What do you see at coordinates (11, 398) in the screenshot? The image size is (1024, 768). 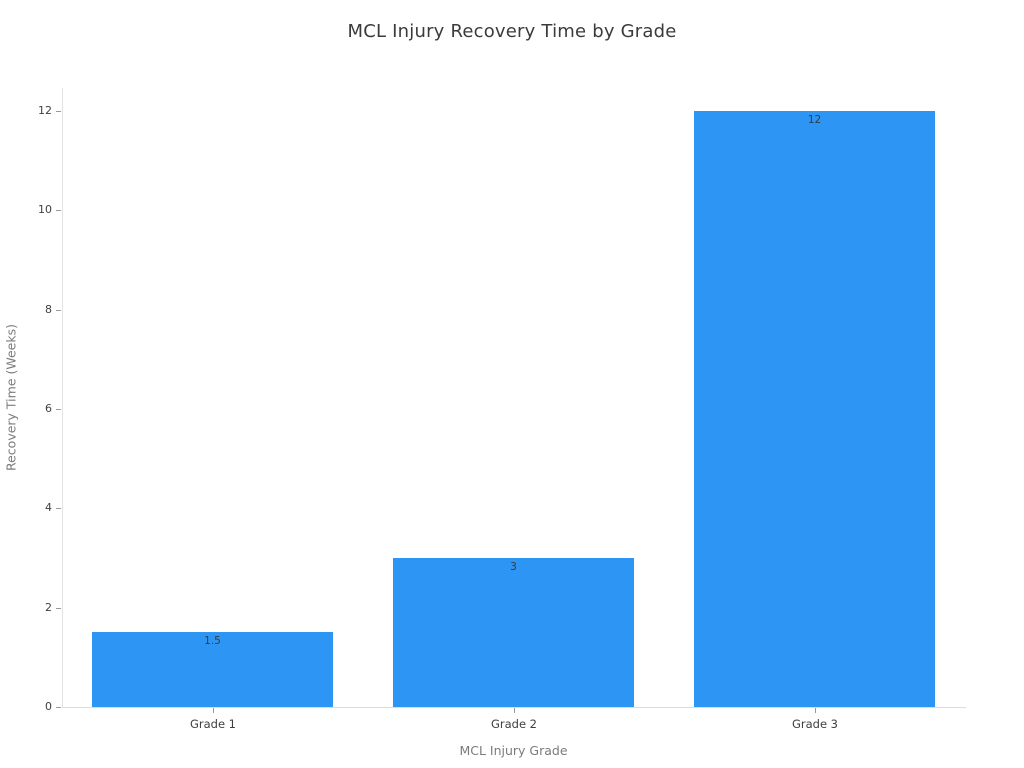 I see `y-axis-label: Recovery Time (Weeks)` at bounding box center [11, 398].